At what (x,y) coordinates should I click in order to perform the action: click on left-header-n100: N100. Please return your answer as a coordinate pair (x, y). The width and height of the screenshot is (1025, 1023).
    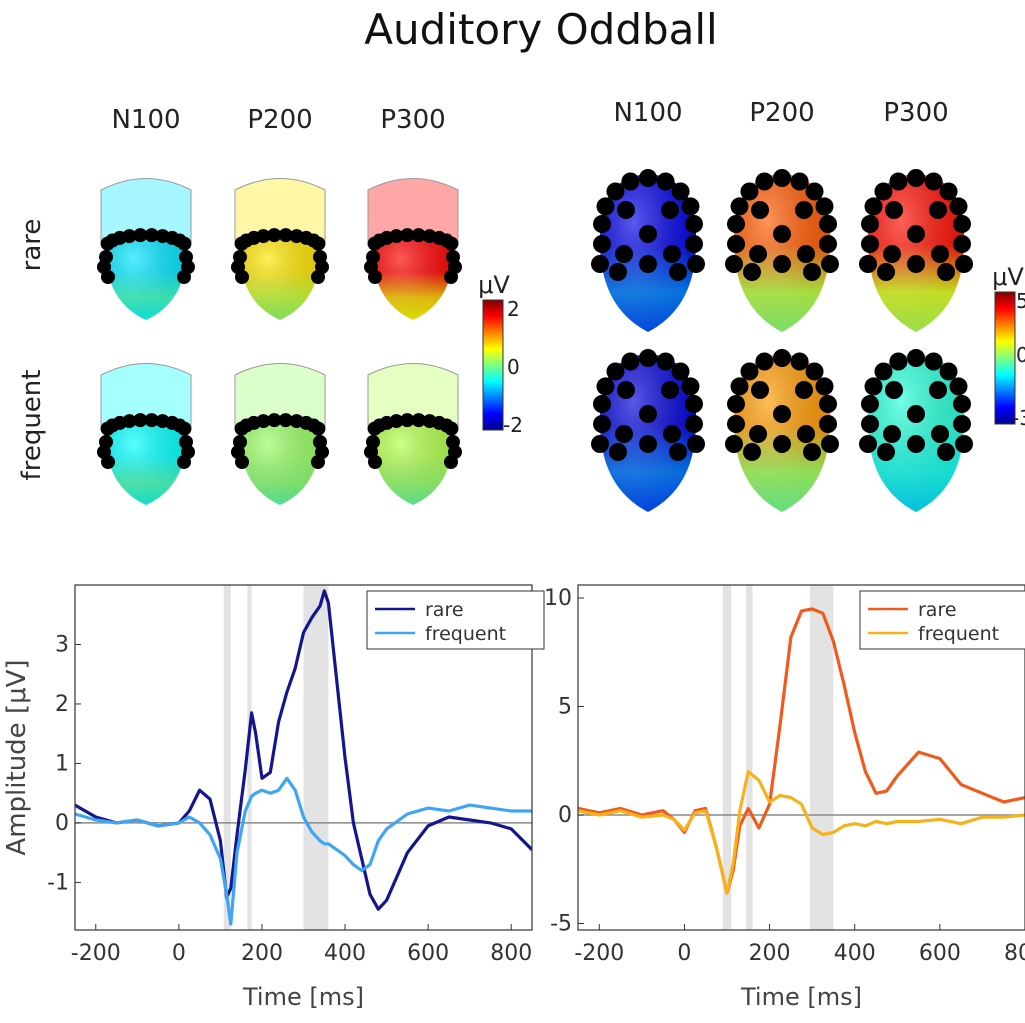
    Looking at the image, I should click on (145, 120).